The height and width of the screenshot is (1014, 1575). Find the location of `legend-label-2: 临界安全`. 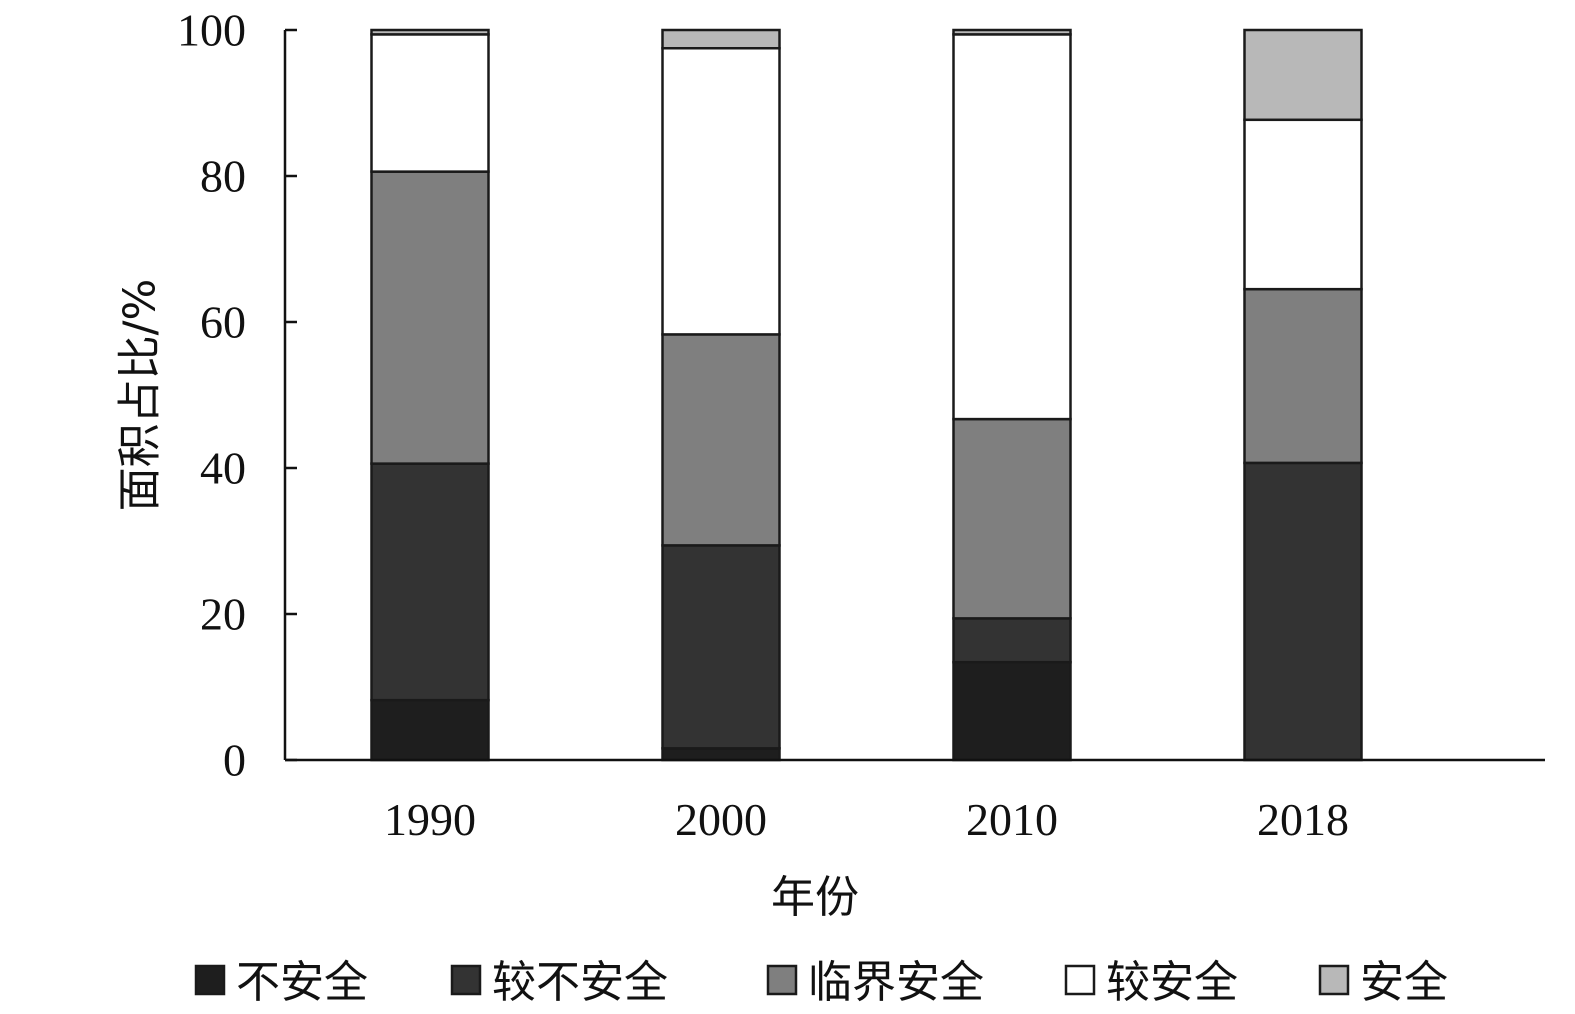

legend-label-2: 临界安全 is located at coordinates (896, 982).